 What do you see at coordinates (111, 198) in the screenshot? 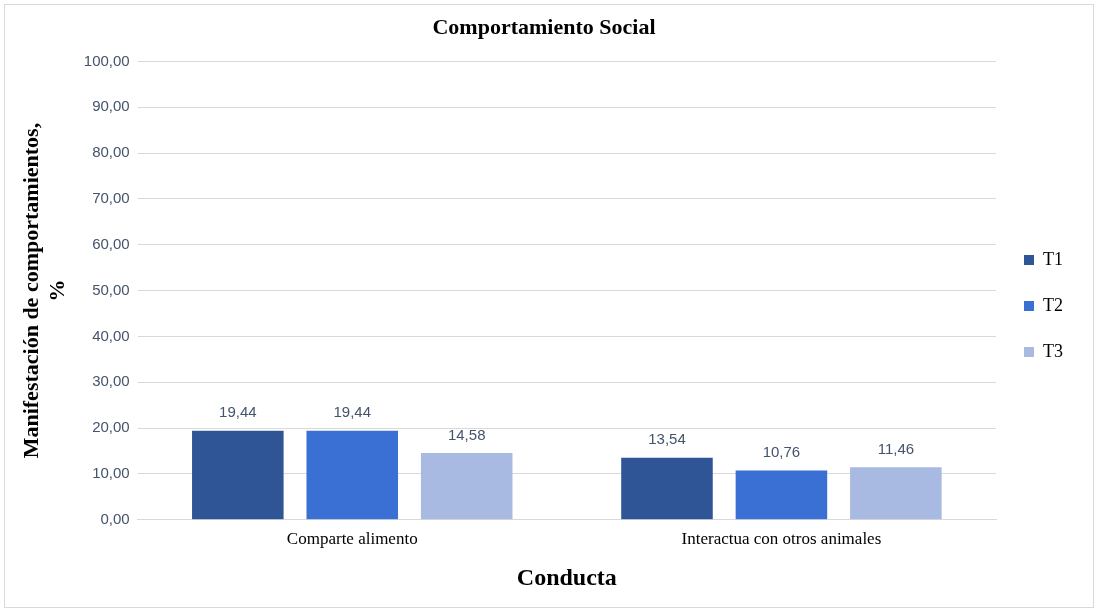
I see `y-tick-label: 70,00` at bounding box center [111, 198].